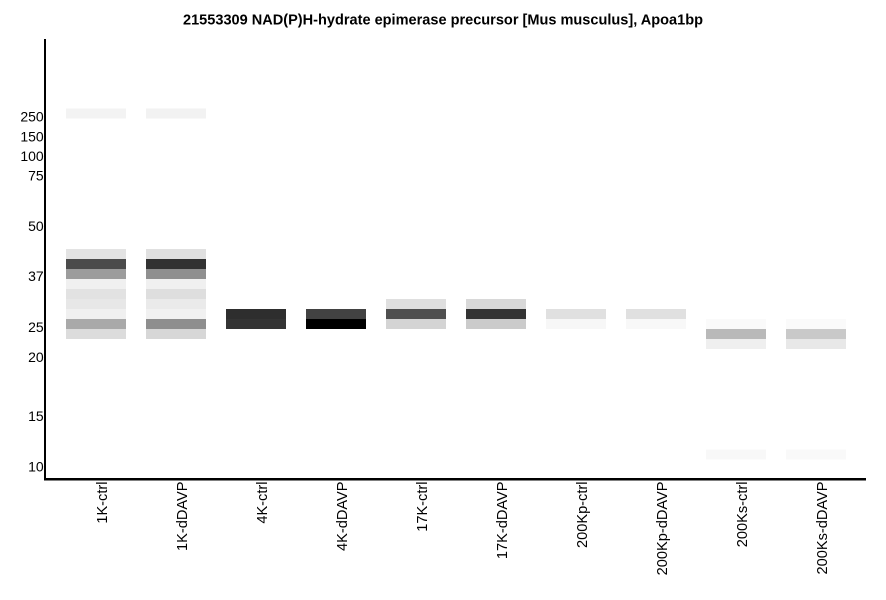 The image size is (886, 600). Describe the element at coordinates (423, 507) in the screenshot. I see `svg-text: 17K-ctrl` at that location.